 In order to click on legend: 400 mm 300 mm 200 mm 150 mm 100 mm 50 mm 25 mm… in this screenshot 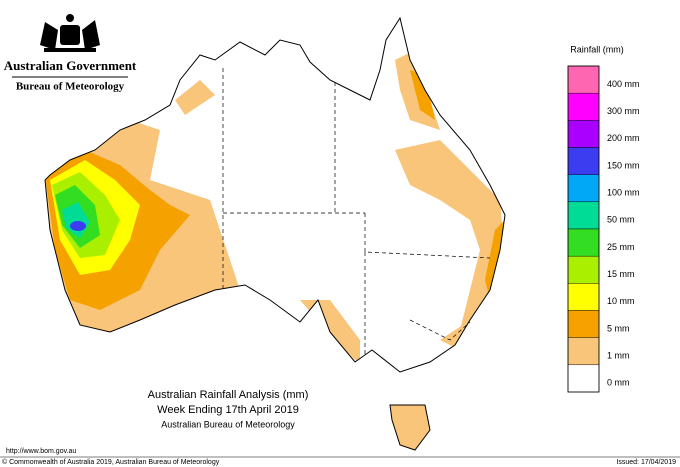, I will do `click(603, 229)`.